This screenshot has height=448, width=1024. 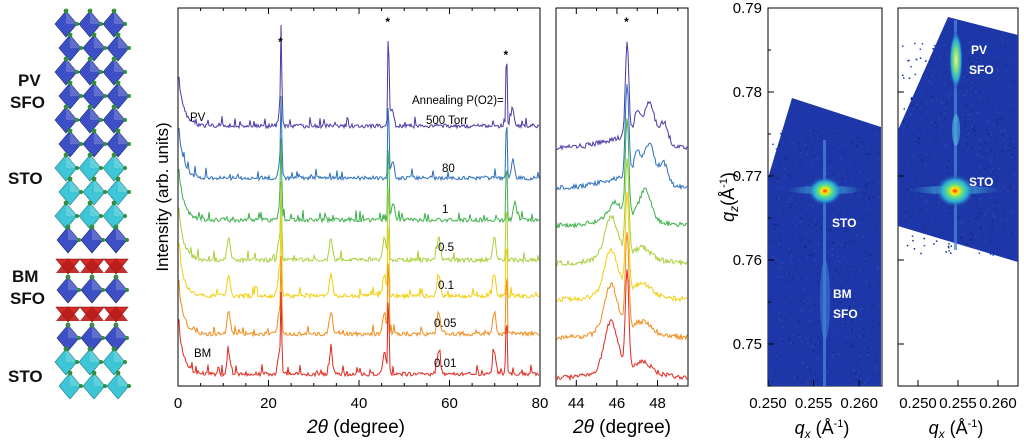 I want to click on xrd-zoom-panel: 44 46 48 * 2θ (degree), so click(x=622, y=222).